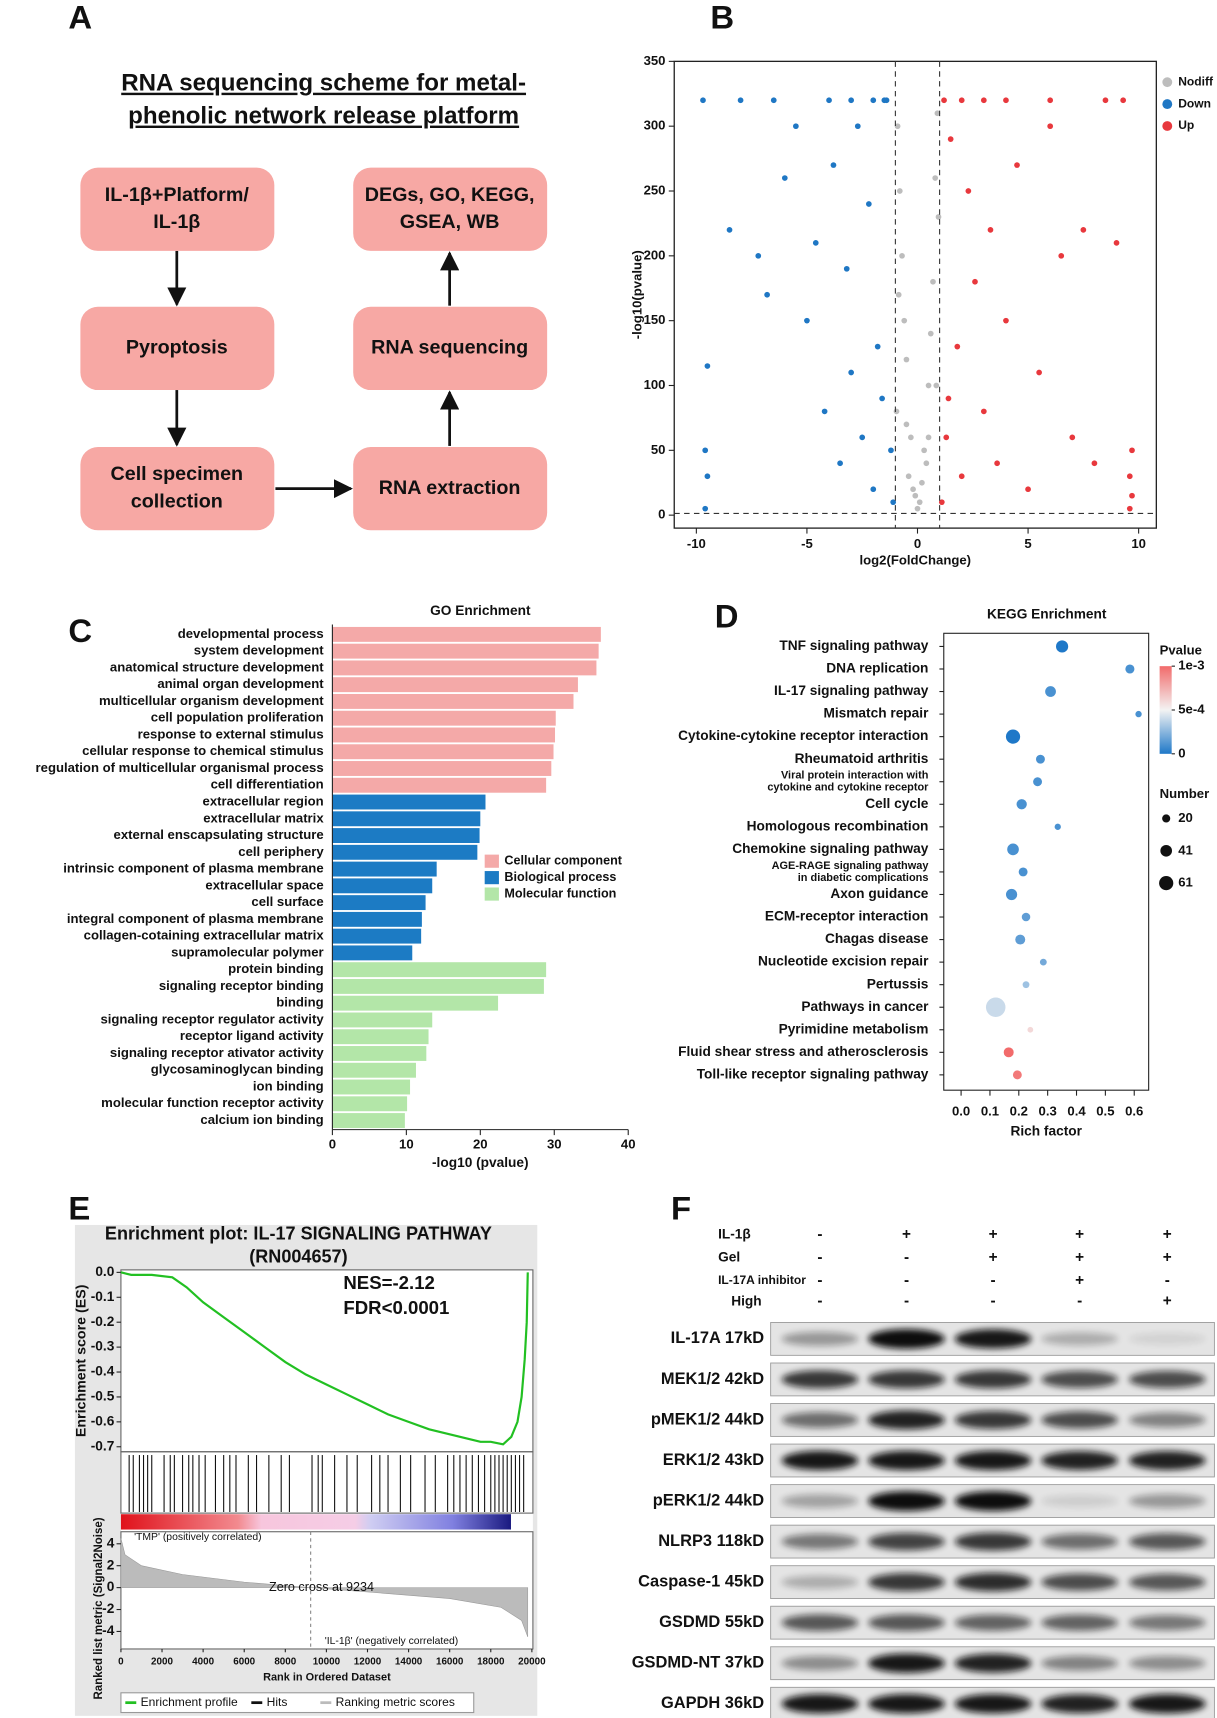 This screenshot has height=1718, width=1217. What do you see at coordinates (734, 1233) in the screenshot?
I see `condition-label: IL-1β` at bounding box center [734, 1233].